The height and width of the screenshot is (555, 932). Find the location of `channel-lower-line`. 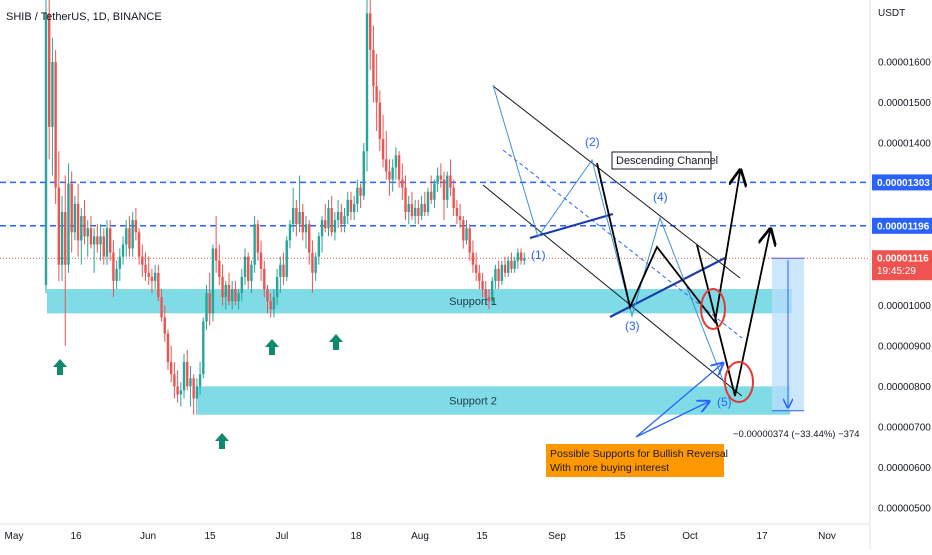

channel-lower-line is located at coordinates (612, 290).